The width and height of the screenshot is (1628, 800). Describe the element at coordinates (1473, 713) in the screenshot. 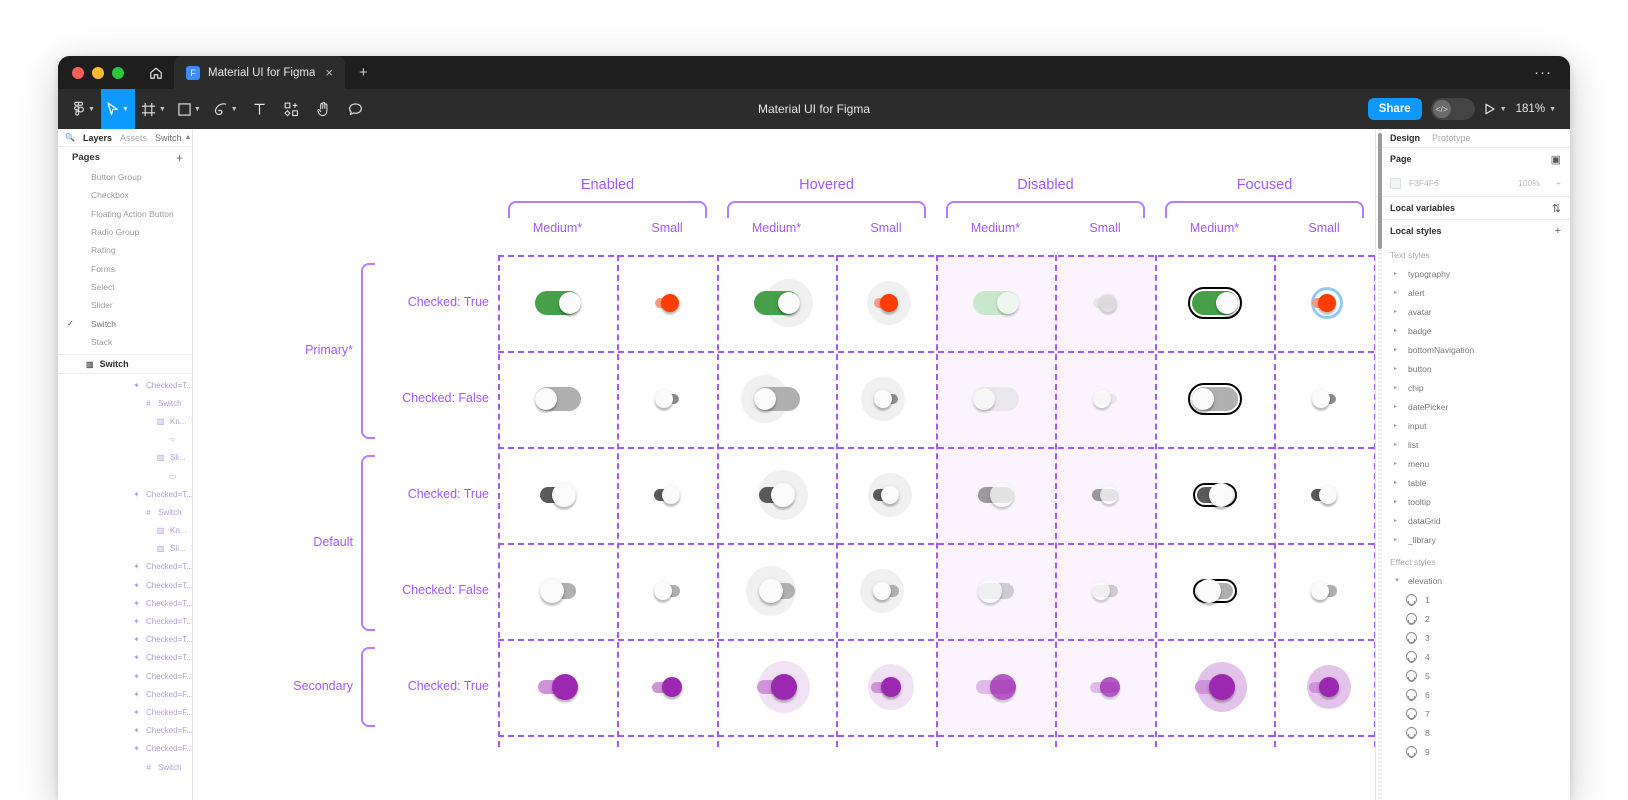

I see `elevation-row: 7` at that location.